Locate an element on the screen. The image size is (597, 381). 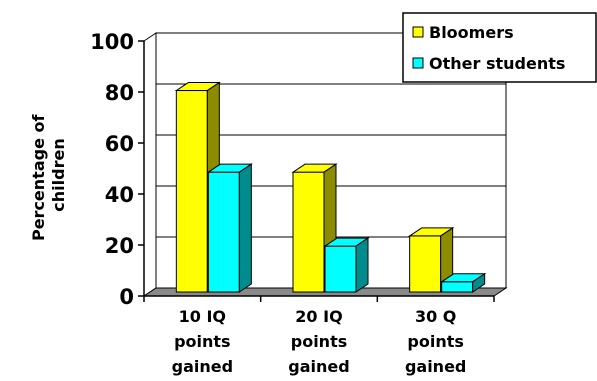
y-tick-label: 80 is located at coordinates (119, 93).